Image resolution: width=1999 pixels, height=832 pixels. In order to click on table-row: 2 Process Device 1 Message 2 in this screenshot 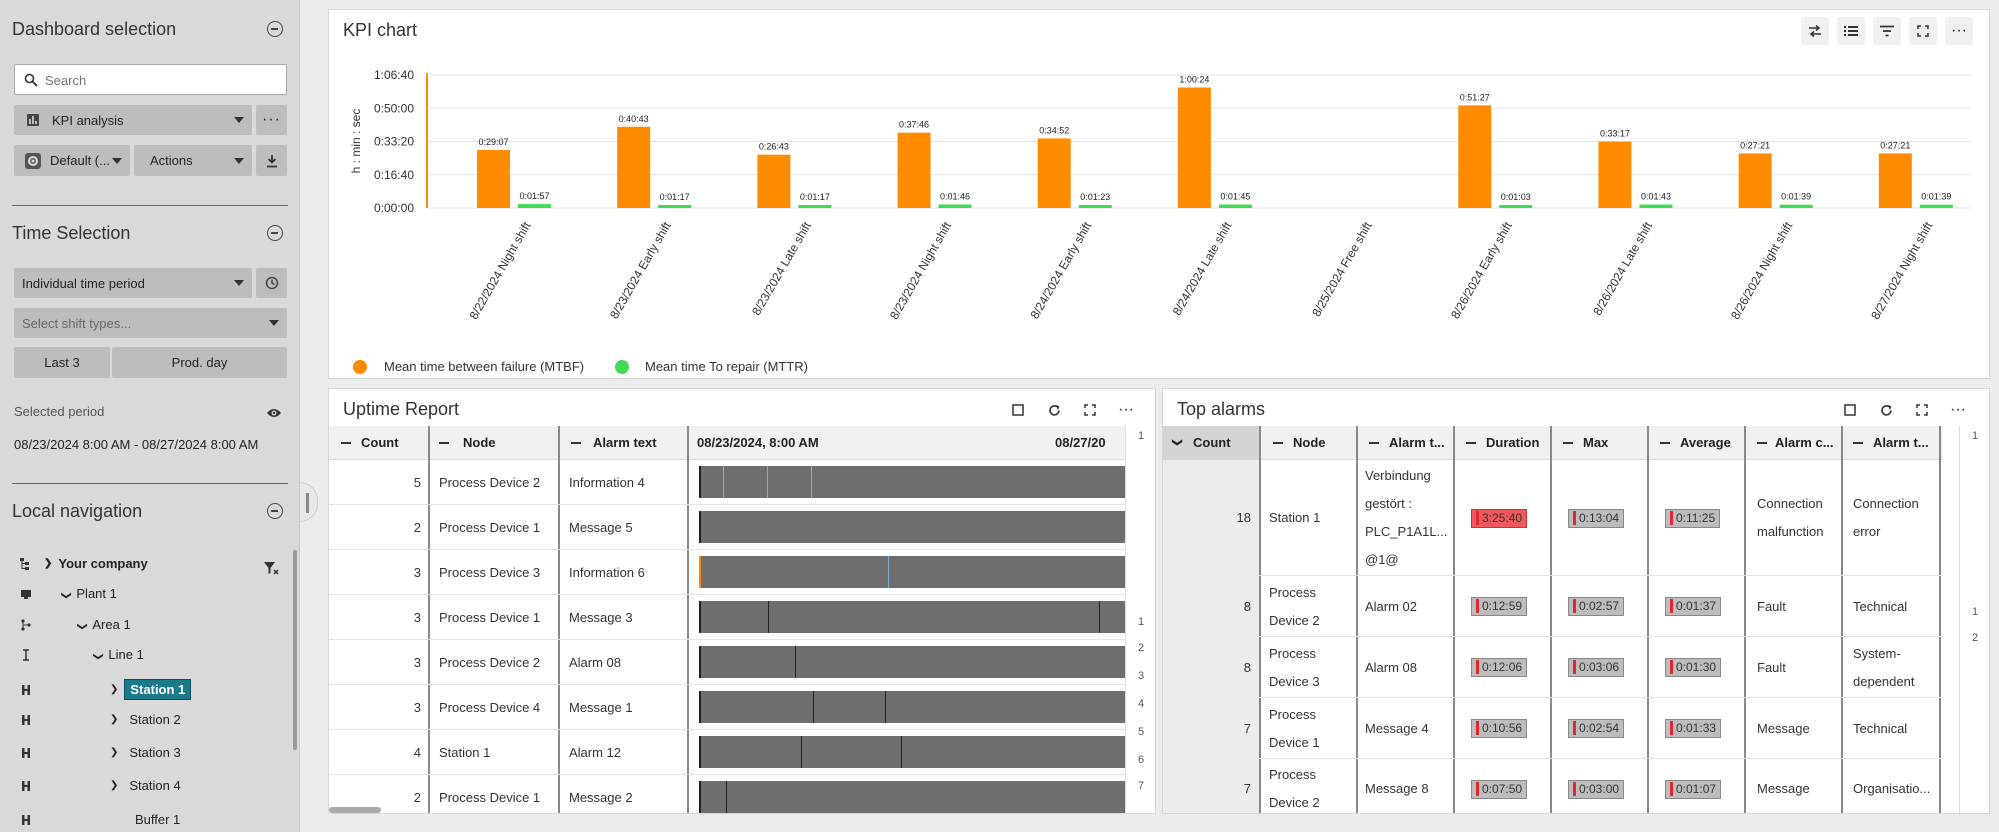, I will do `click(727, 794)`.